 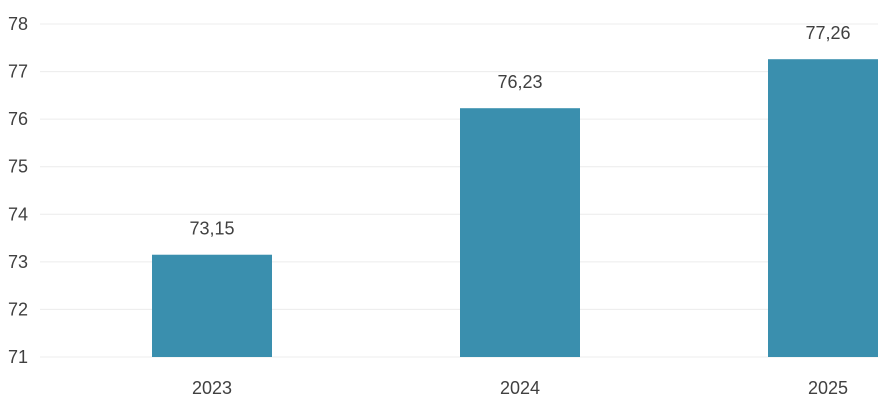 I want to click on y-tick-label: 76, so click(x=18, y=119).